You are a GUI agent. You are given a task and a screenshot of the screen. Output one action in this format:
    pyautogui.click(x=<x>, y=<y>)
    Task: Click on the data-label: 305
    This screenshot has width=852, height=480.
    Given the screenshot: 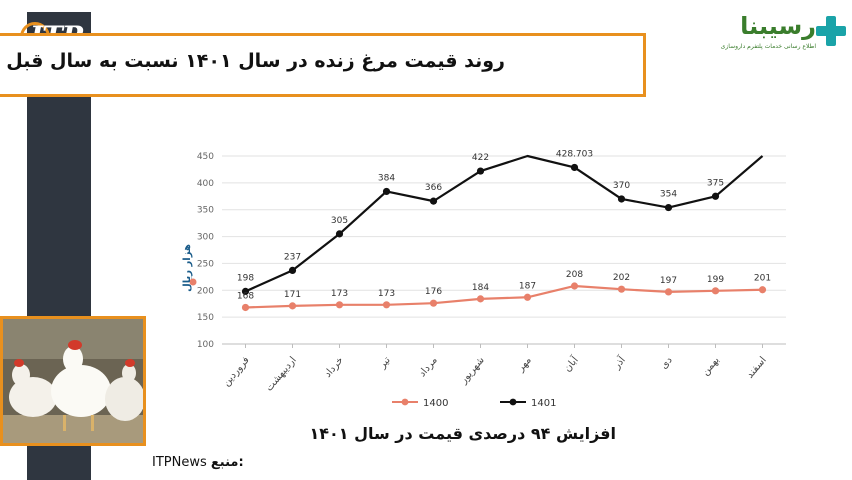 What is the action you would take?
    pyautogui.click(x=339, y=221)
    